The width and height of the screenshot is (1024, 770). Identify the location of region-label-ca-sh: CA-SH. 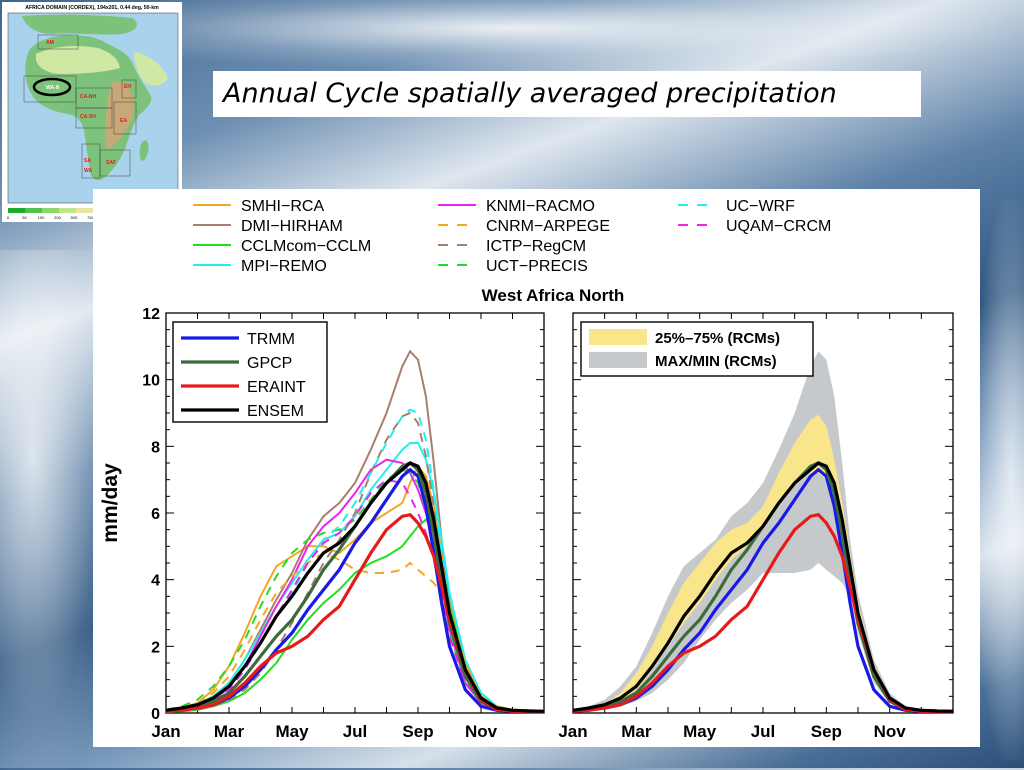
(88, 117).